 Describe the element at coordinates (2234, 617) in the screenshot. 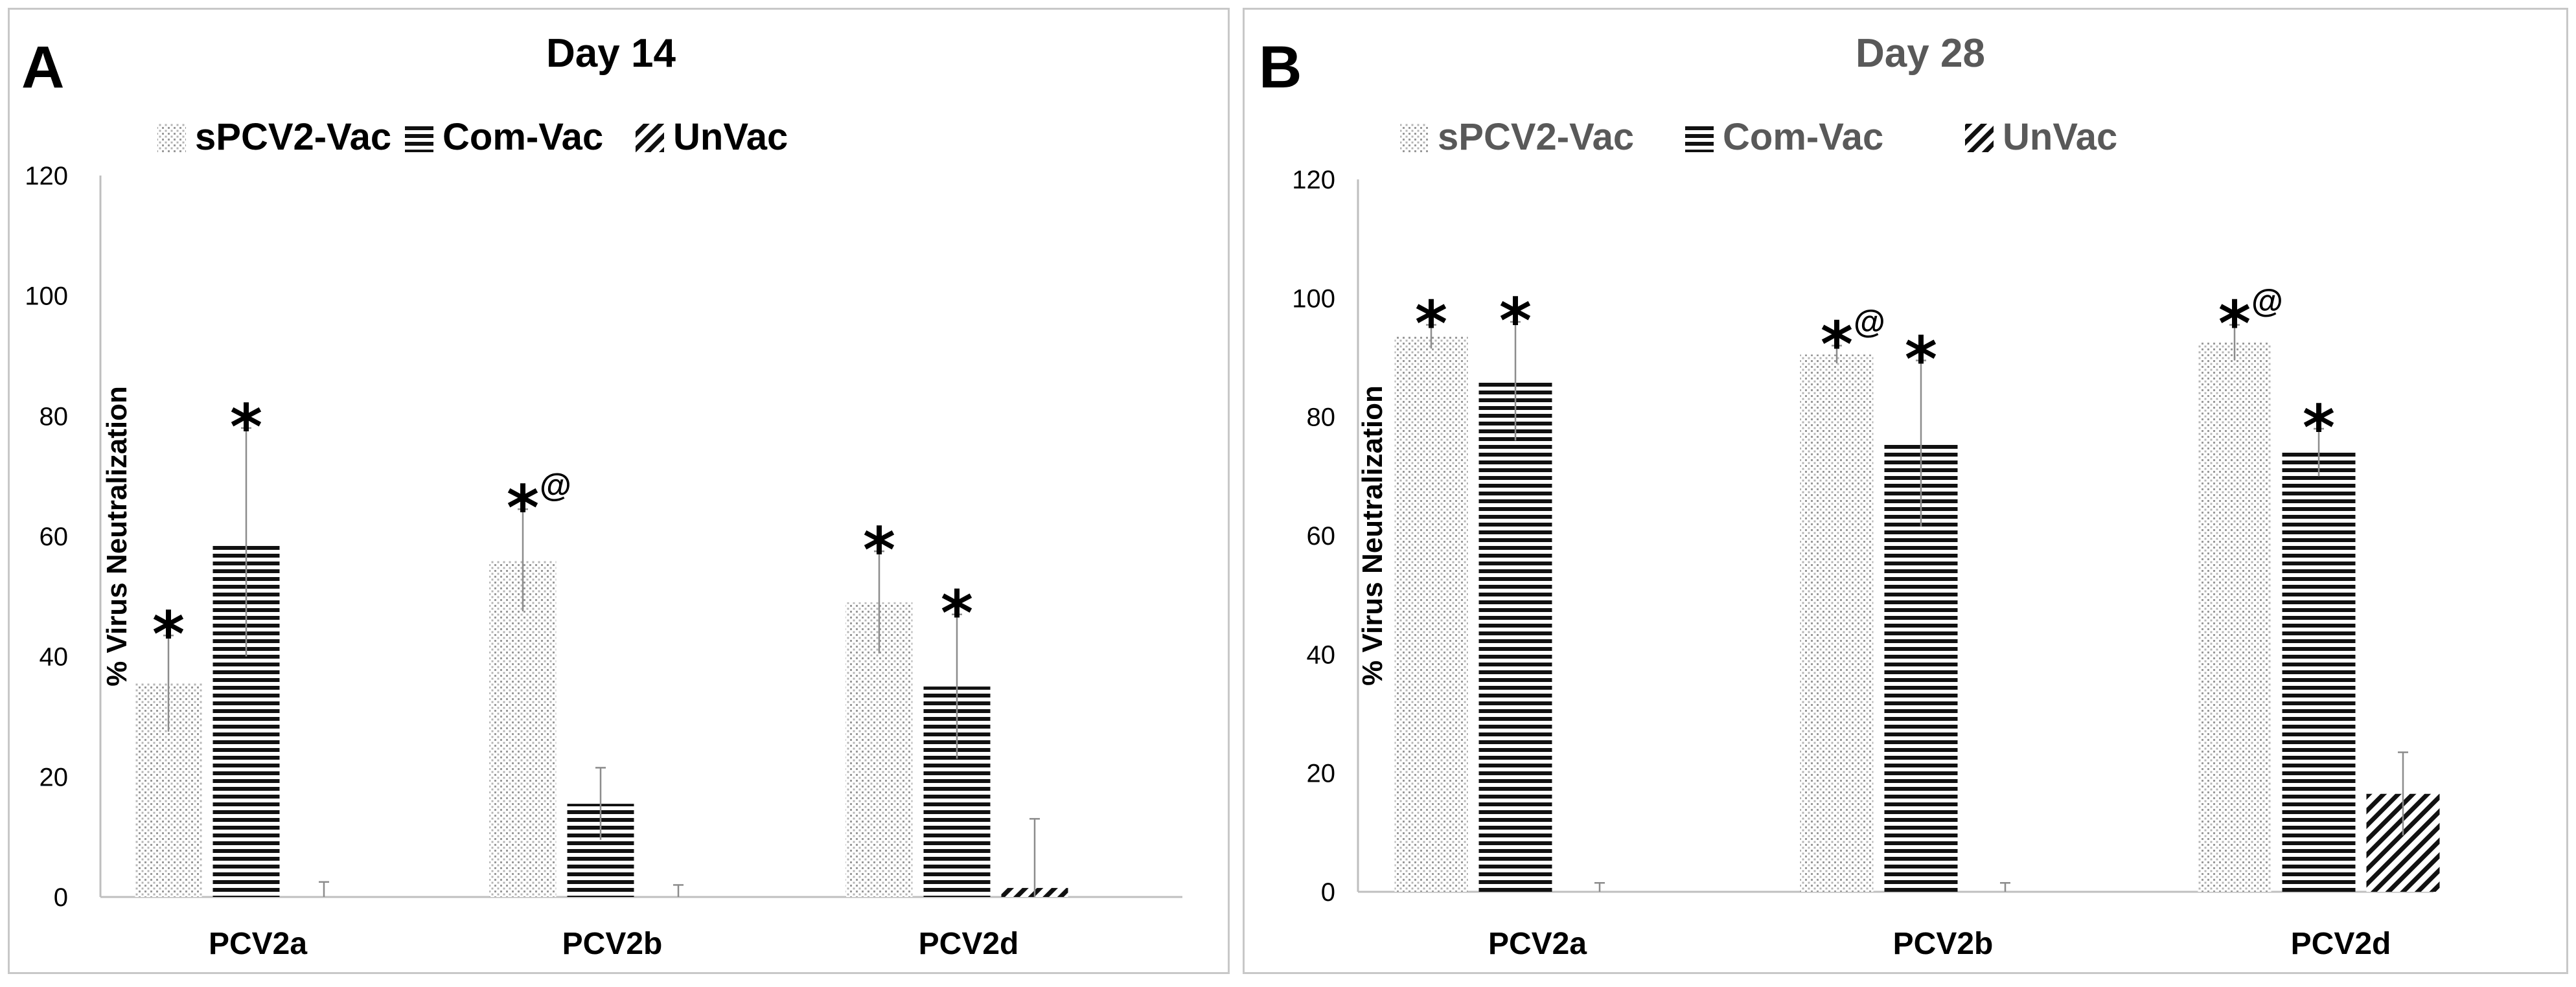

I see `bar-spcv2-vac-pcv2d` at that location.